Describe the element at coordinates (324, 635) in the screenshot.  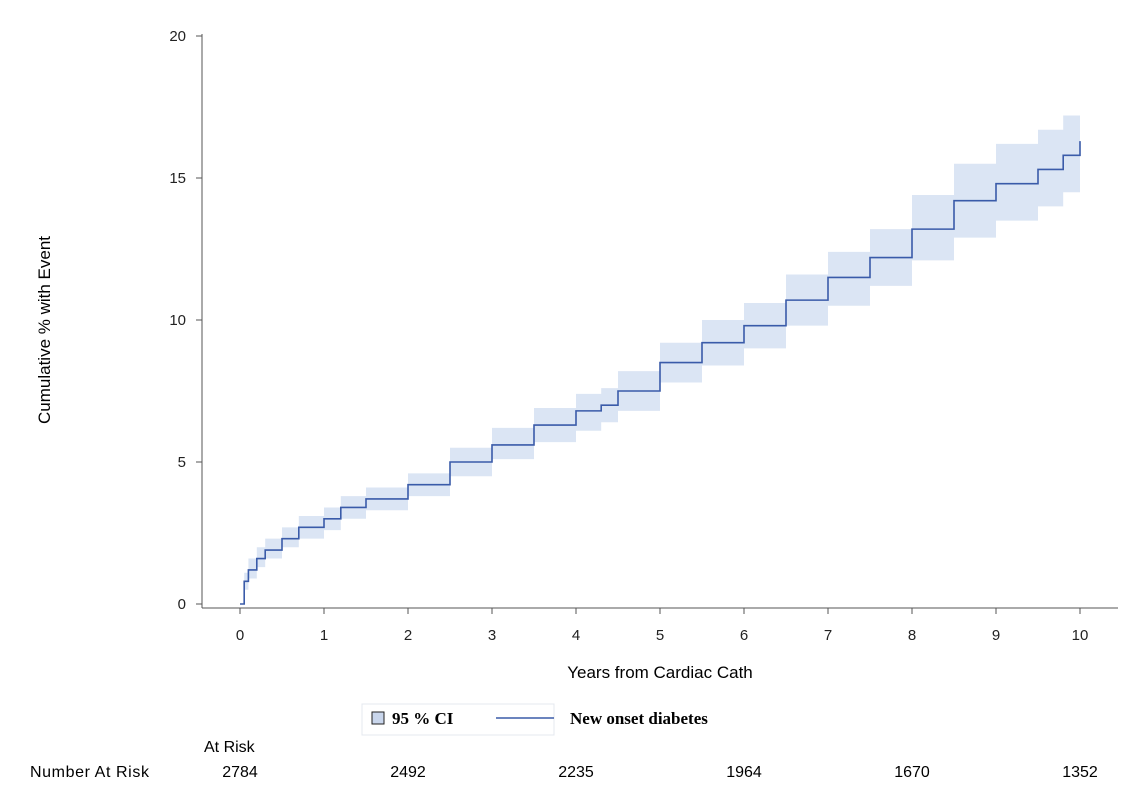
I see `x-tick-label: 1` at that location.